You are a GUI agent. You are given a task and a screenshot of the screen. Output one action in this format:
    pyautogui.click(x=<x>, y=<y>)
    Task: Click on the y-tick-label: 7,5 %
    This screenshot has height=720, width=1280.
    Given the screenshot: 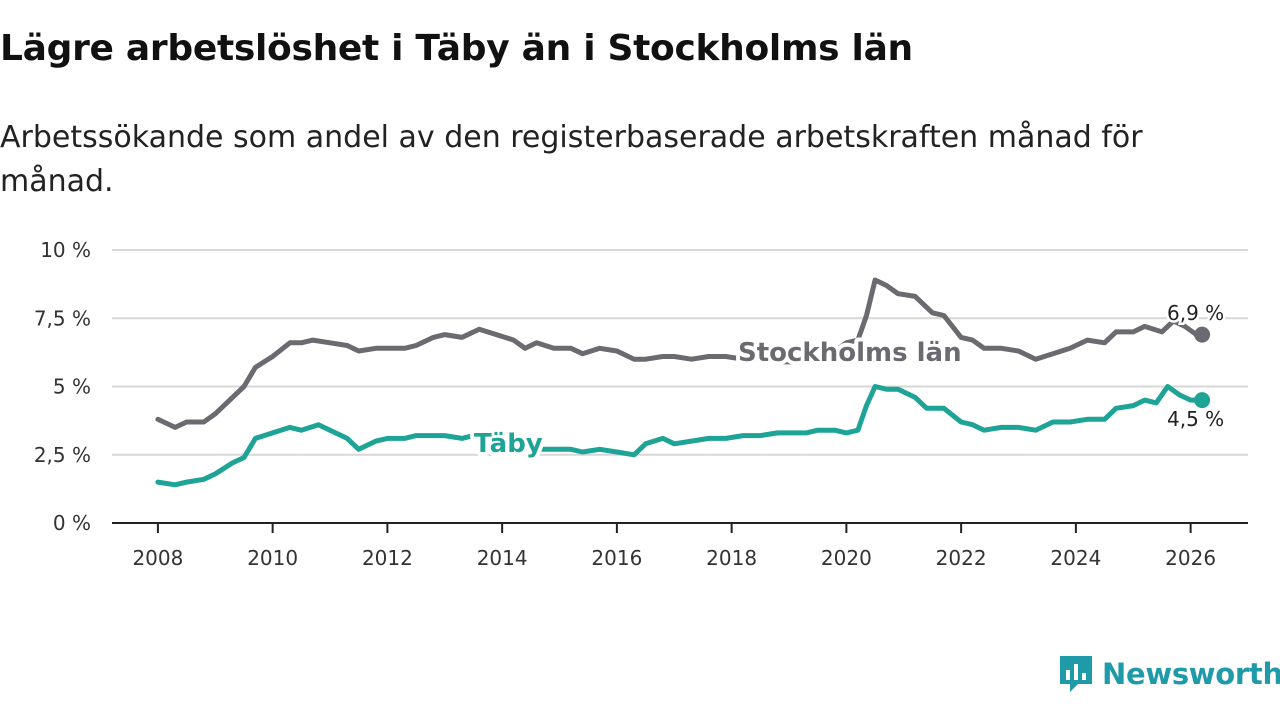 What is the action you would take?
    pyautogui.click(x=62, y=318)
    